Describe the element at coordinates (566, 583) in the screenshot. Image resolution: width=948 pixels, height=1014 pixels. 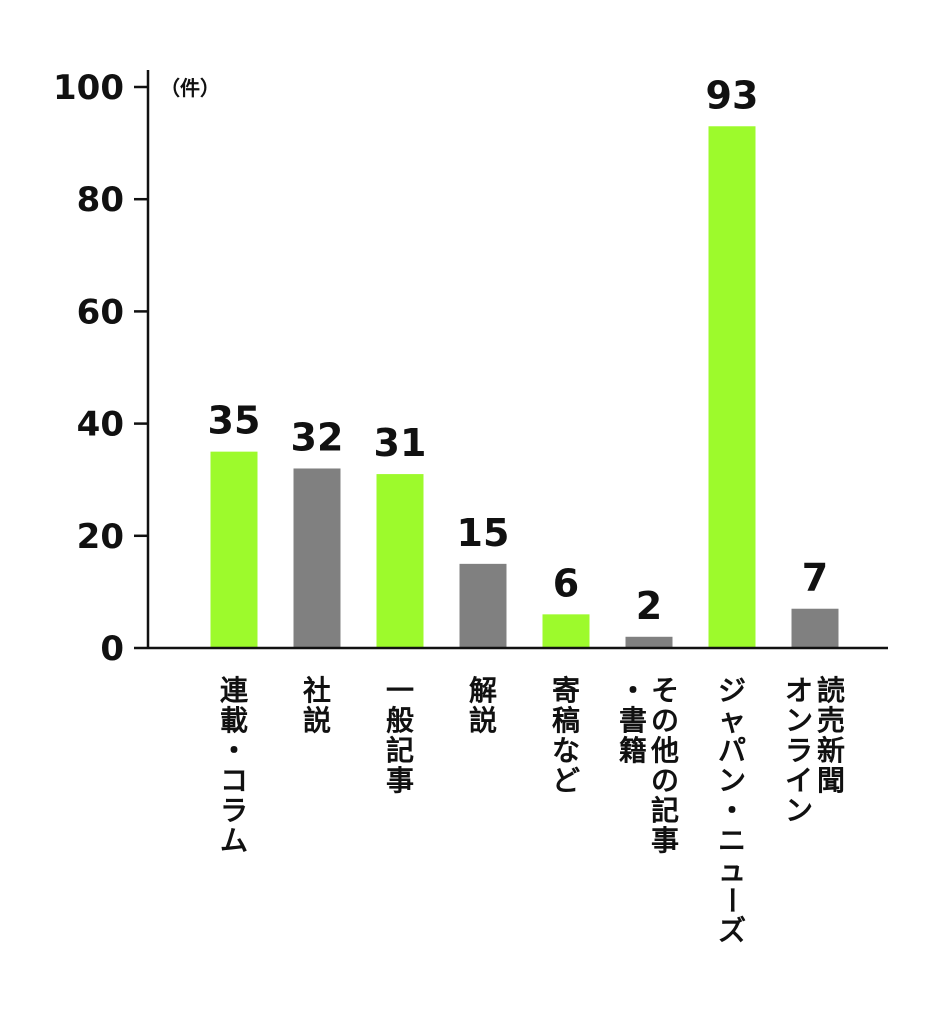
I see `bar-value-label: 6` at that location.